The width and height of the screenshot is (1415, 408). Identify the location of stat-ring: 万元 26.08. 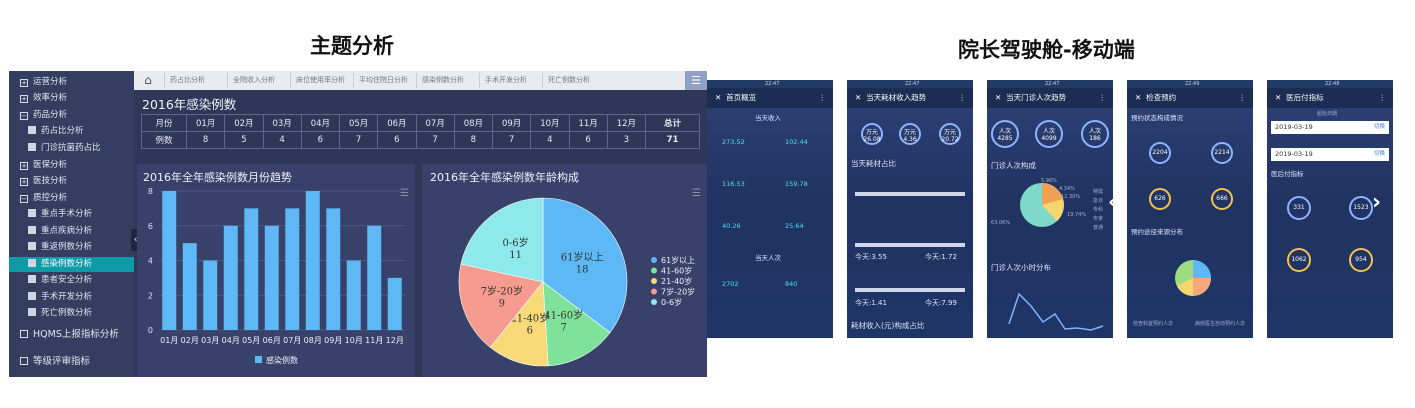
(872, 134).